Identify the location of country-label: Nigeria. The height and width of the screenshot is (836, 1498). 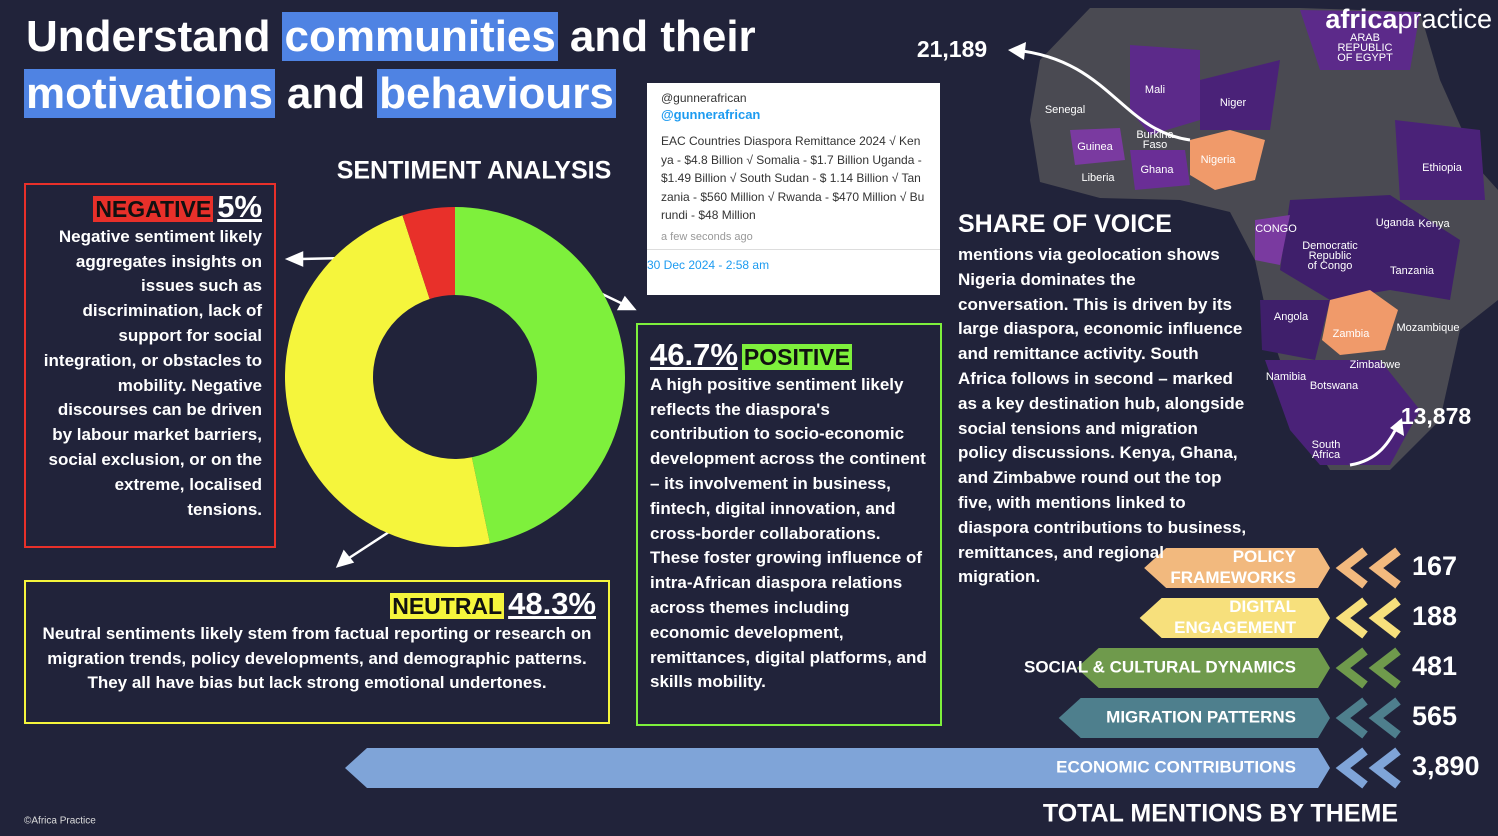
(1219, 160).